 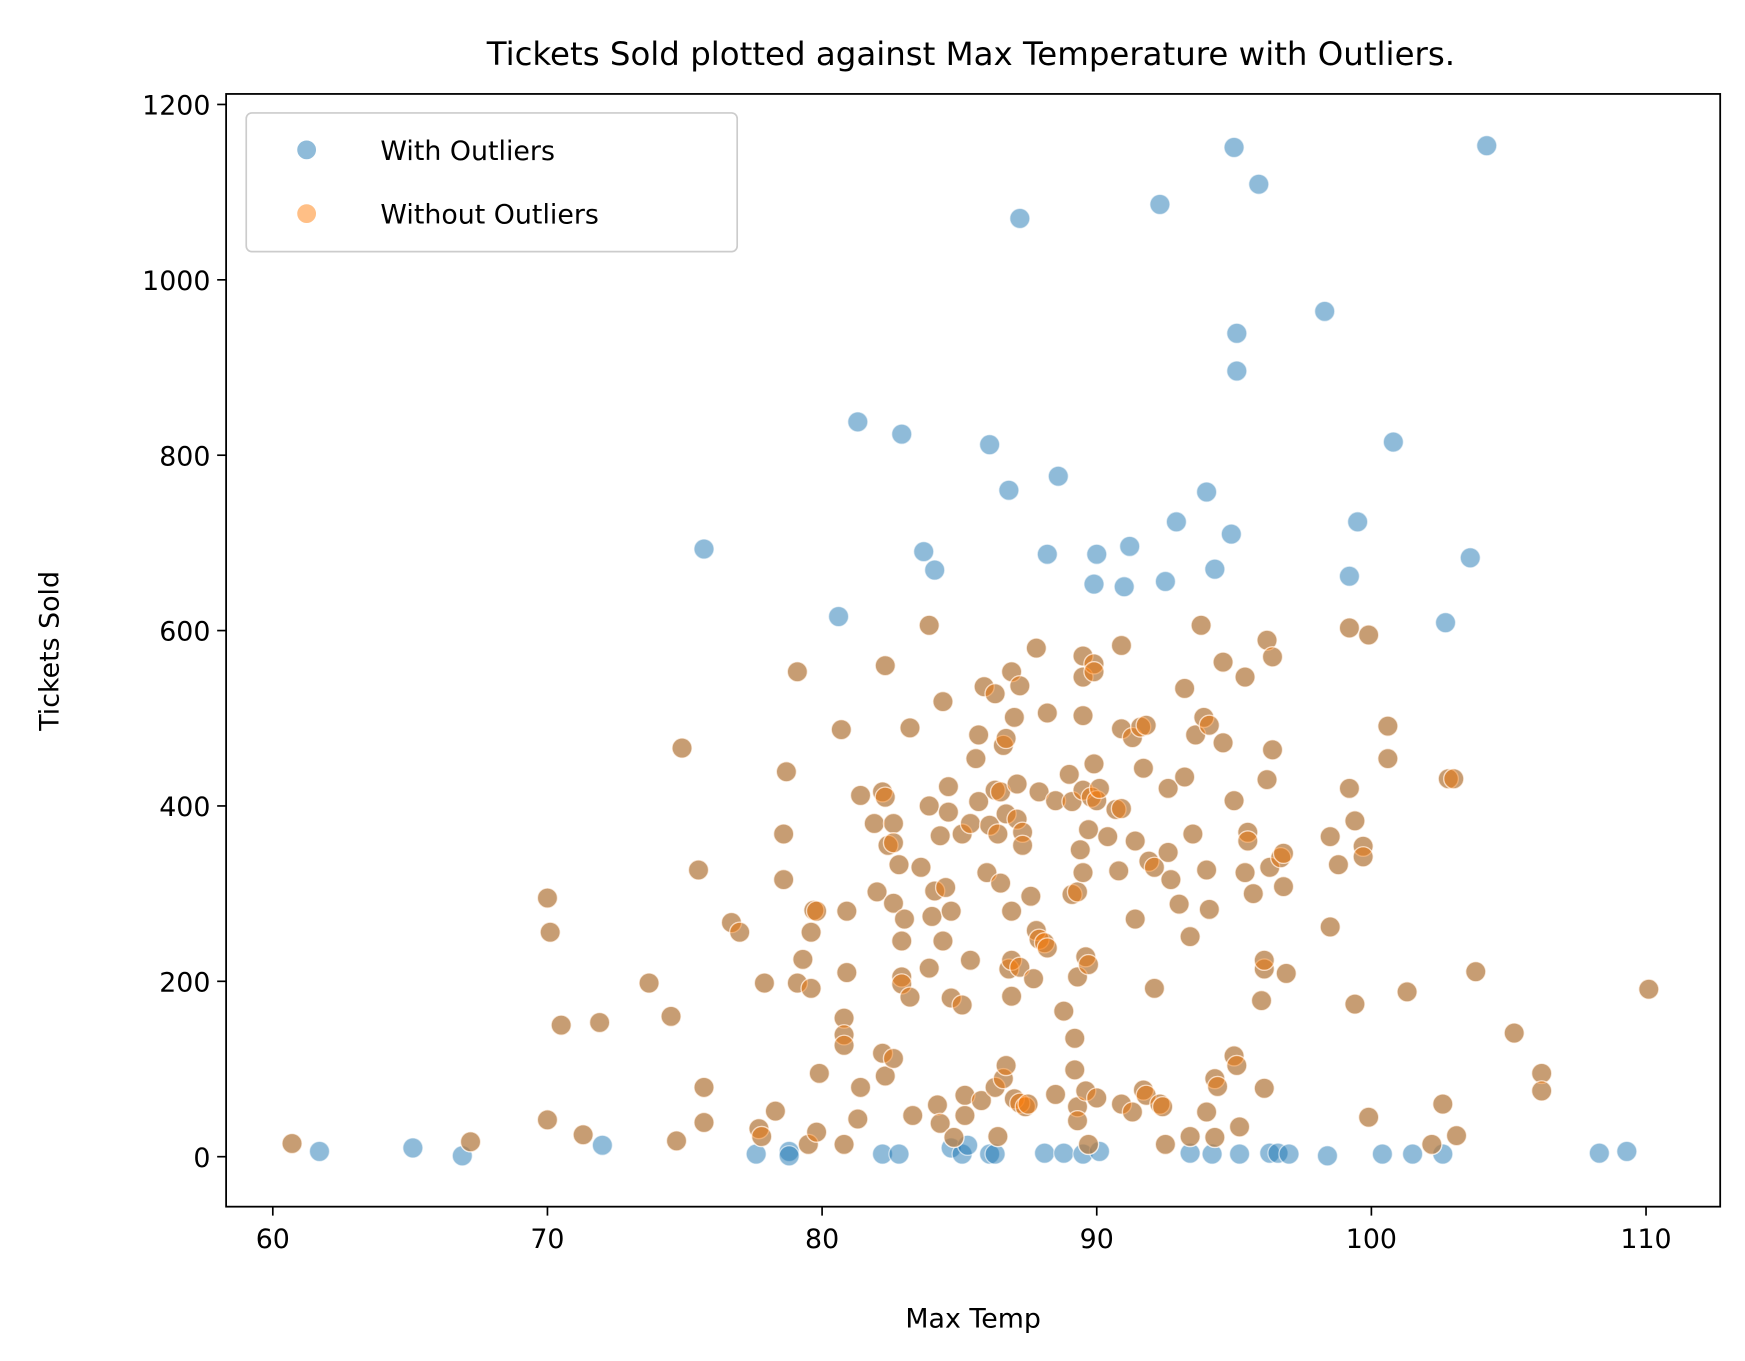 What do you see at coordinates (176, 106) in the screenshot?
I see `y-tick-label: 1200` at bounding box center [176, 106].